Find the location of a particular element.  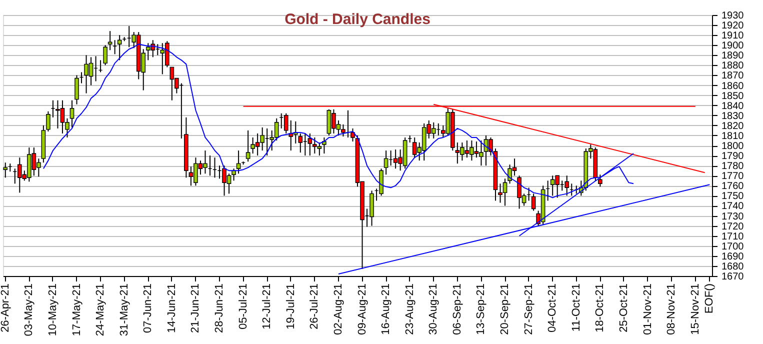

x-tick-label: 10-May-21 is located at coordinates (52, 310).